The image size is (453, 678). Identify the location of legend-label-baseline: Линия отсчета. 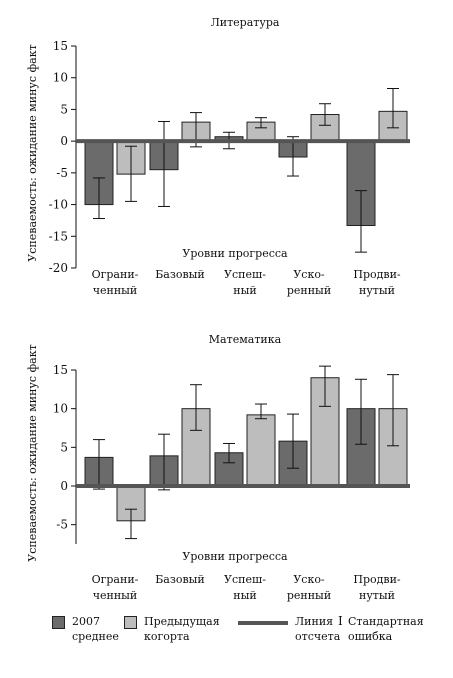
(318, 629).